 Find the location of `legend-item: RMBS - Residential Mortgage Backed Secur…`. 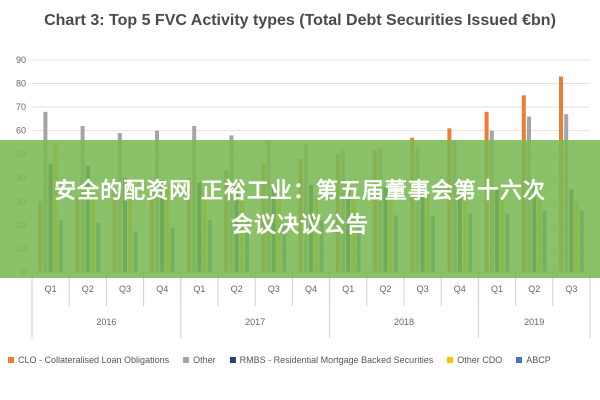

legend-item: RMBS - Residential Mortgage Backed Secur… is located at coordinates (331, 360).